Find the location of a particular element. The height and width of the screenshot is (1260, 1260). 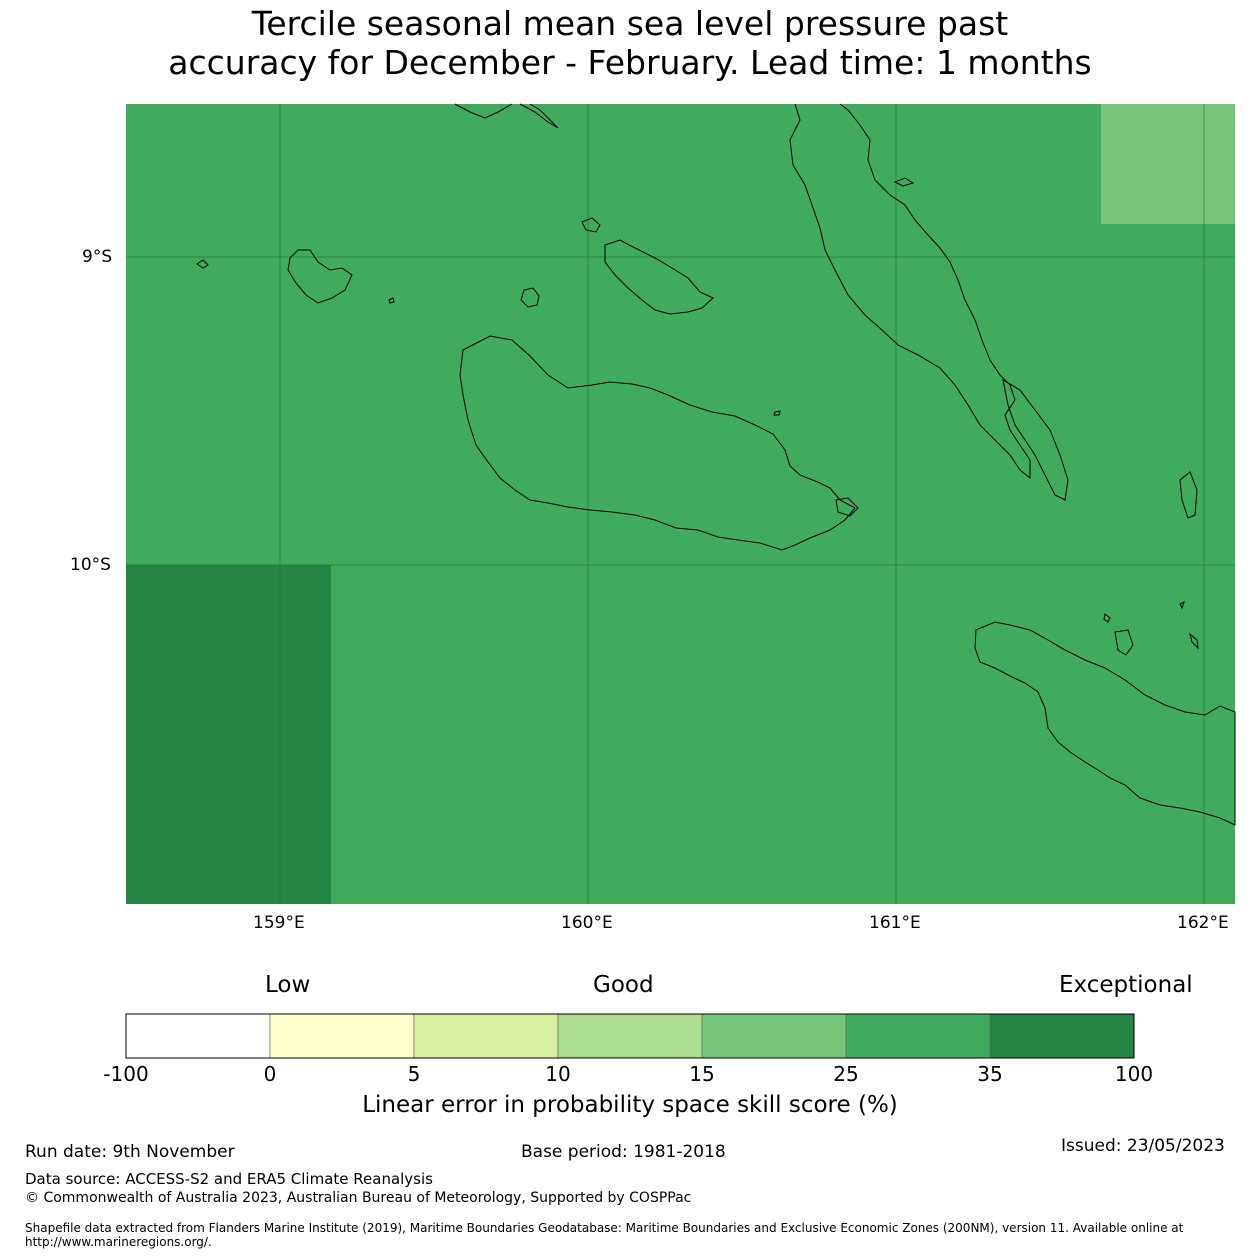

colorbar-tick-label: 35 is located at coordinates (990, 1074).